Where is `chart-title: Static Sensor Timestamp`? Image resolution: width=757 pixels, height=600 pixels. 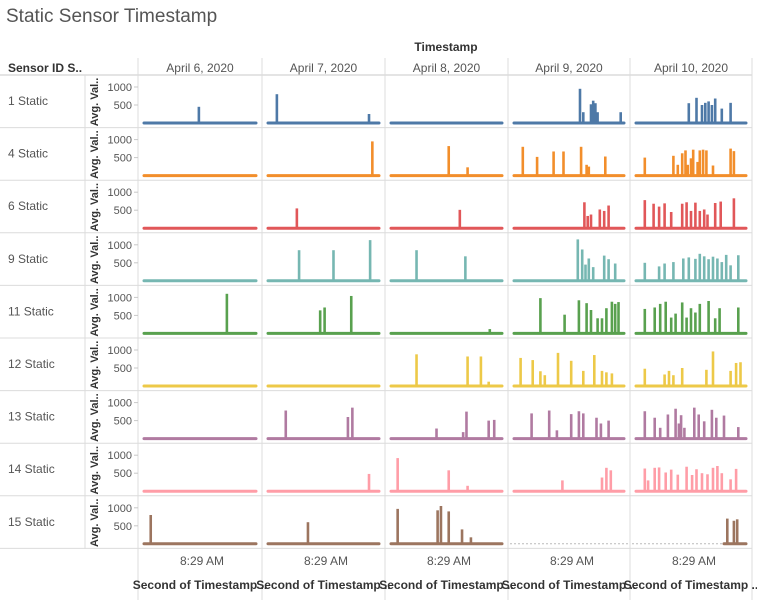
chart-title: Static Sensor Timestamp is located at coordinates (112, 16).